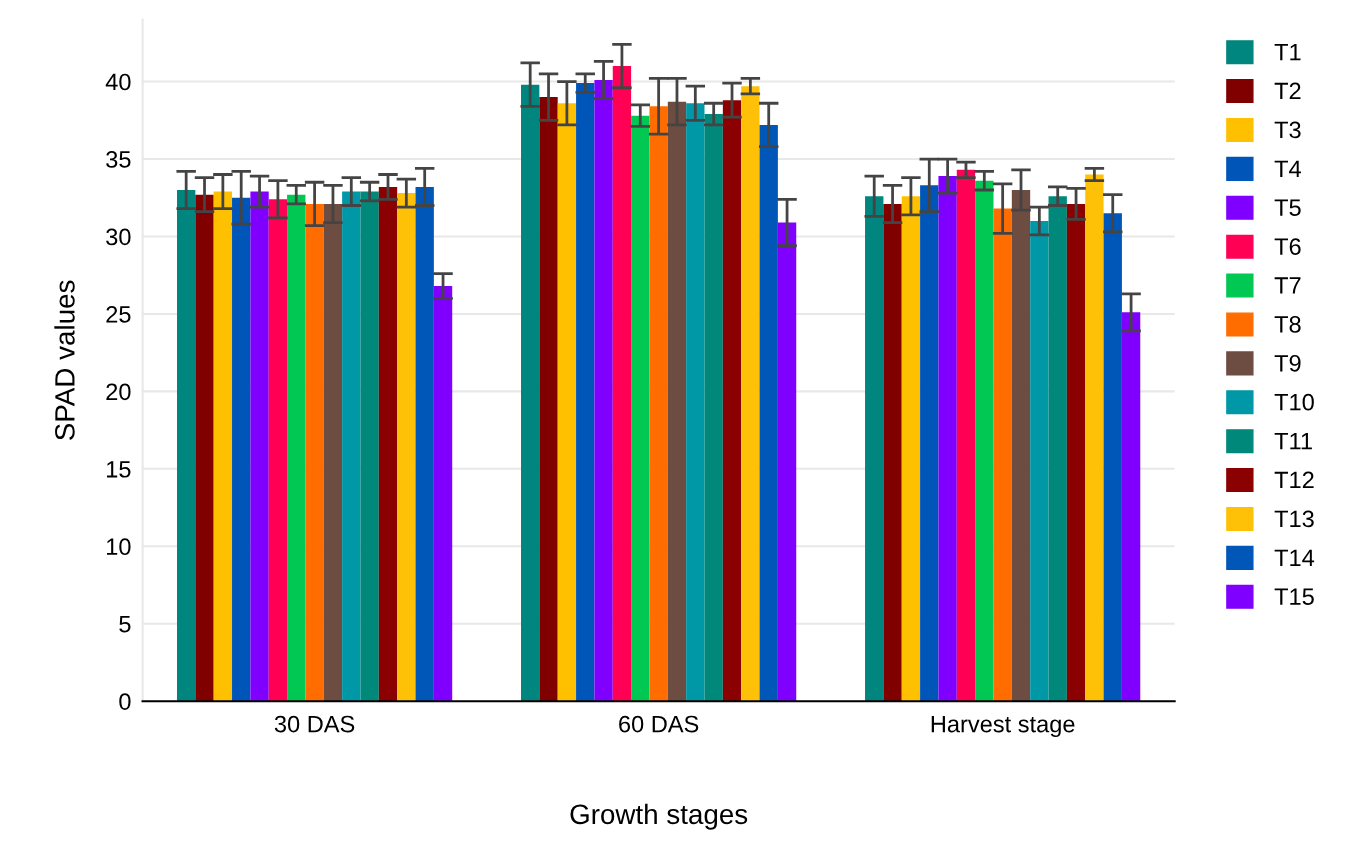 This screenshot has height=852, width=1358. What do you see at coordinates (1287, 91) in the screenshot?
I see `legend-label: T2` at bounding box center [1287, 91].